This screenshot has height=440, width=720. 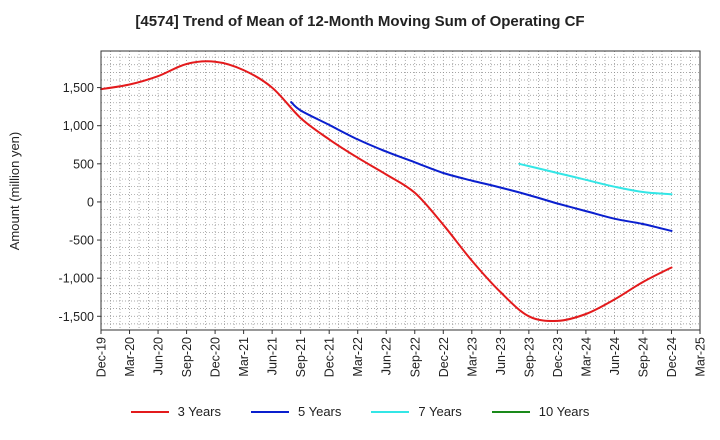 I want to click on x-tick-label: Dec-20, so click(x=216, y=357).